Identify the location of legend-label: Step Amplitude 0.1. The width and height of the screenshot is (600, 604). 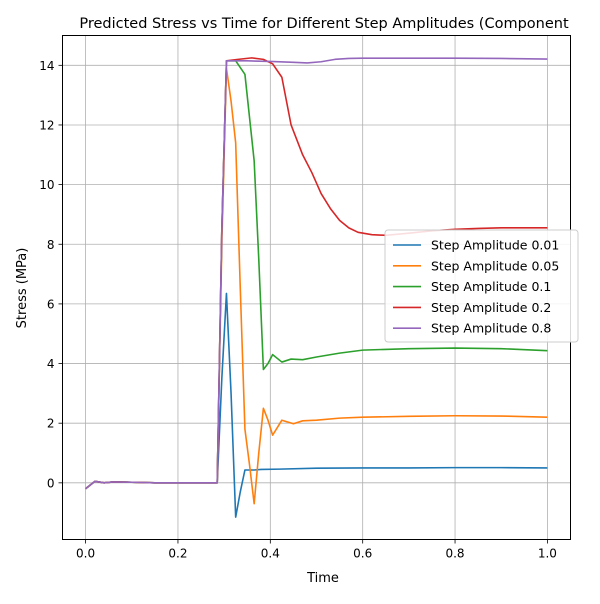
(491, 286).